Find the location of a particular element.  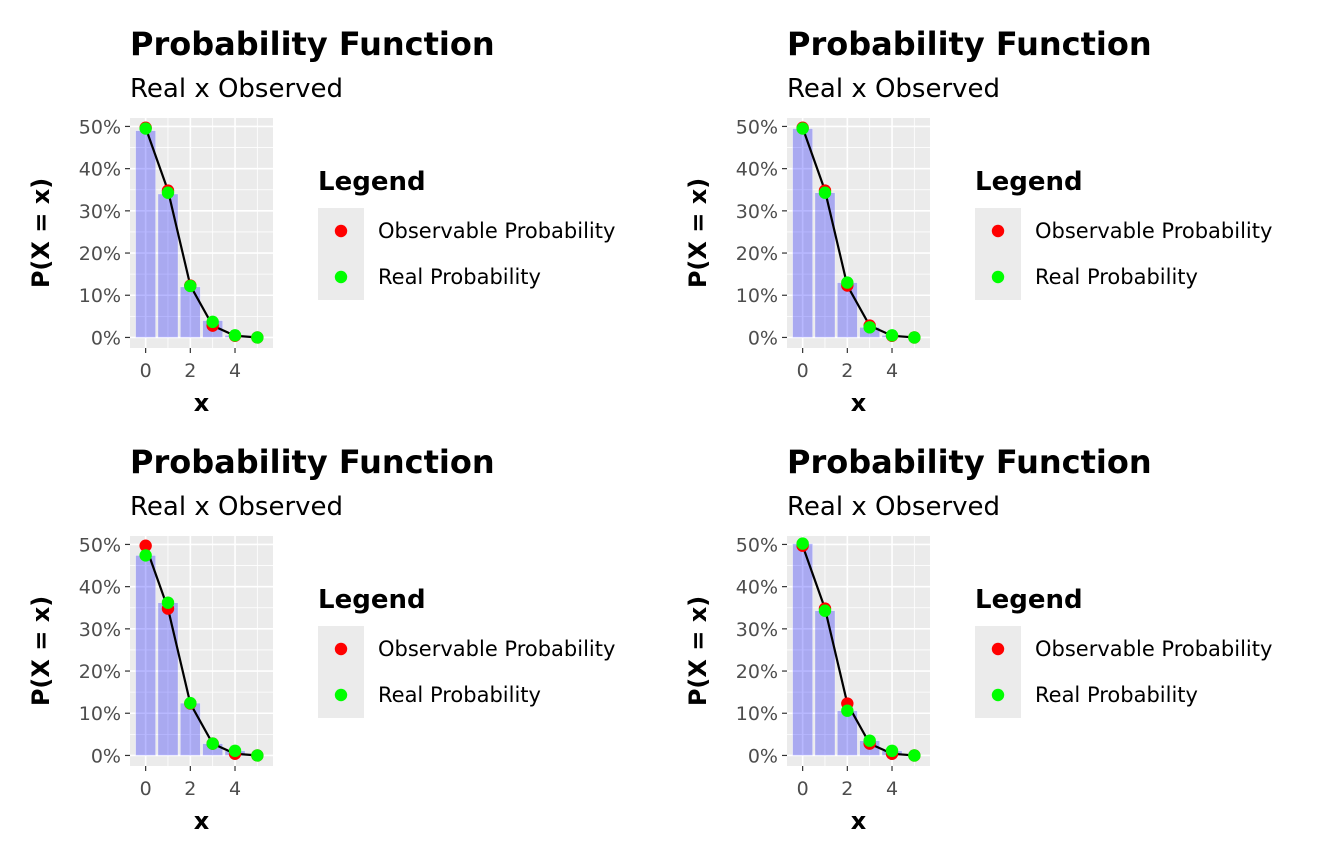

x-tick-label: 2 is located at coordinates (190, 371).